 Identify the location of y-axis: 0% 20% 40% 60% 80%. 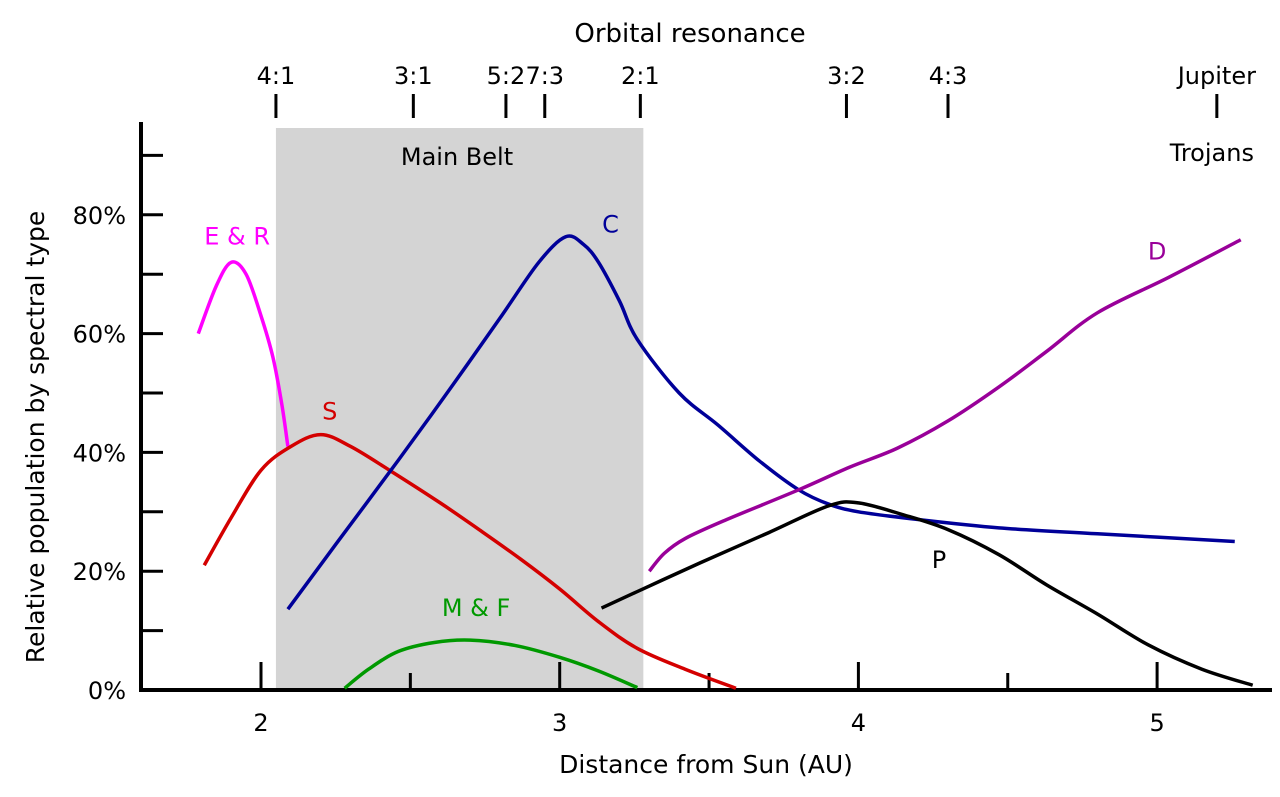
(118, 413).